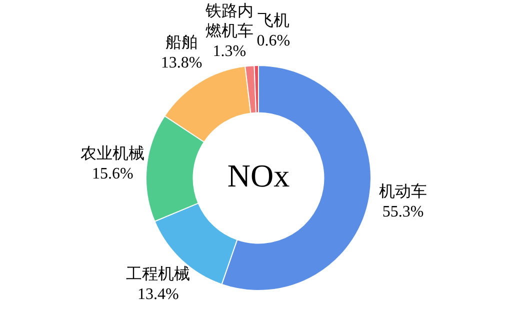 This screenshot has height=323, width=509. Describe the element at coordinates (112, 153) in the screenshot. I see `slice-label: 农业机械` at that location.